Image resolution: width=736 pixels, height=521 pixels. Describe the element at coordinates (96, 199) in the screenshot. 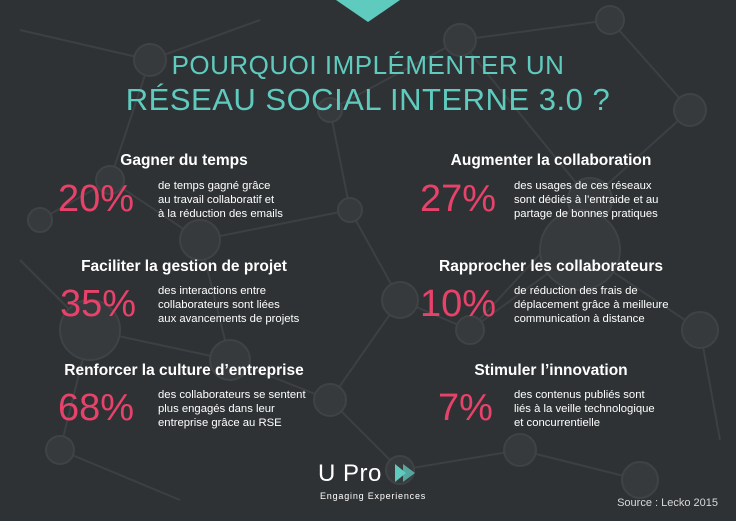

I see `stat-percent: 20%` at that location.